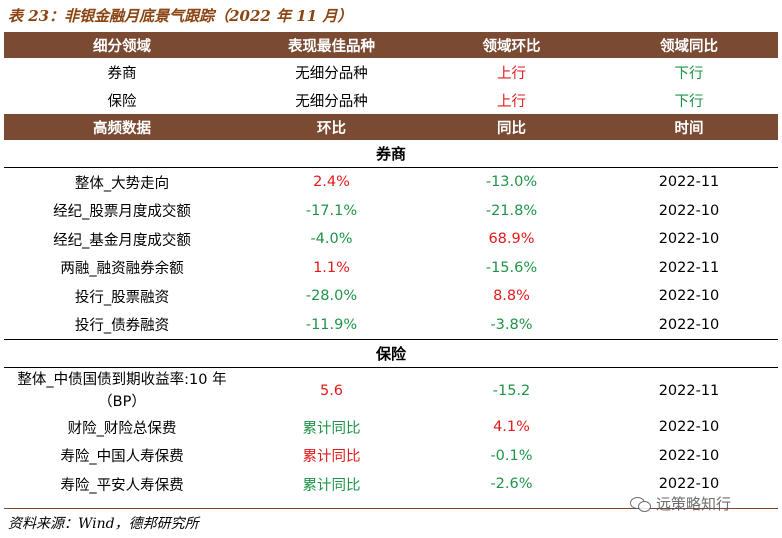  Describe the element at coordinates (331, 325) in the screenshot. I see `metric-mom: -11.9%` at that location.